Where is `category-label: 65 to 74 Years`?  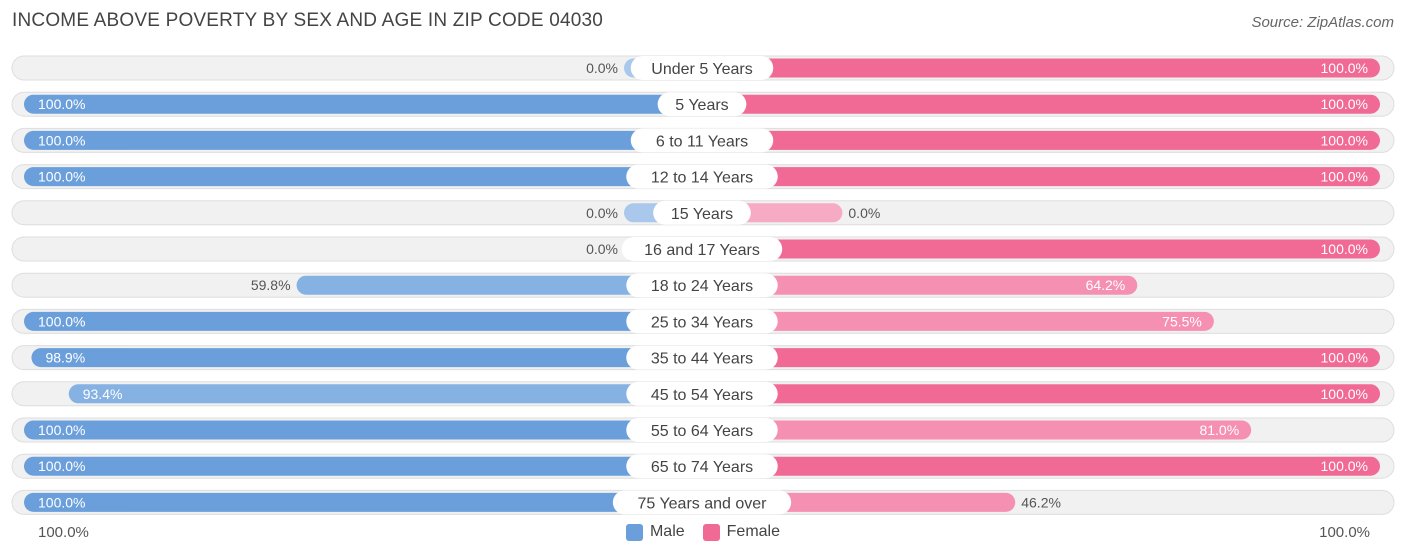 category-label: 65 to 74 Years is located at coordinates (702, 467).